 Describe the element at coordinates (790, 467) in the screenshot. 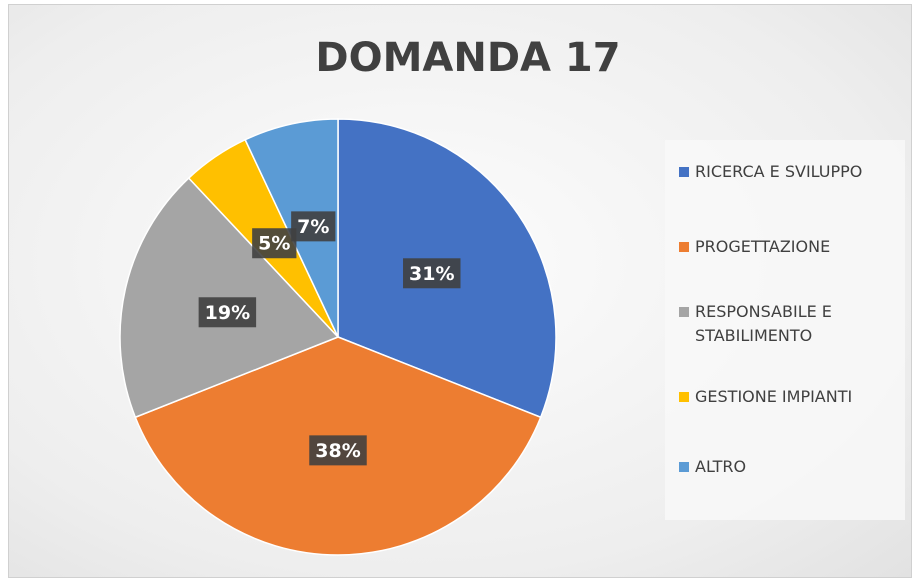

I see `legend-entry: ALTRO` at that location.